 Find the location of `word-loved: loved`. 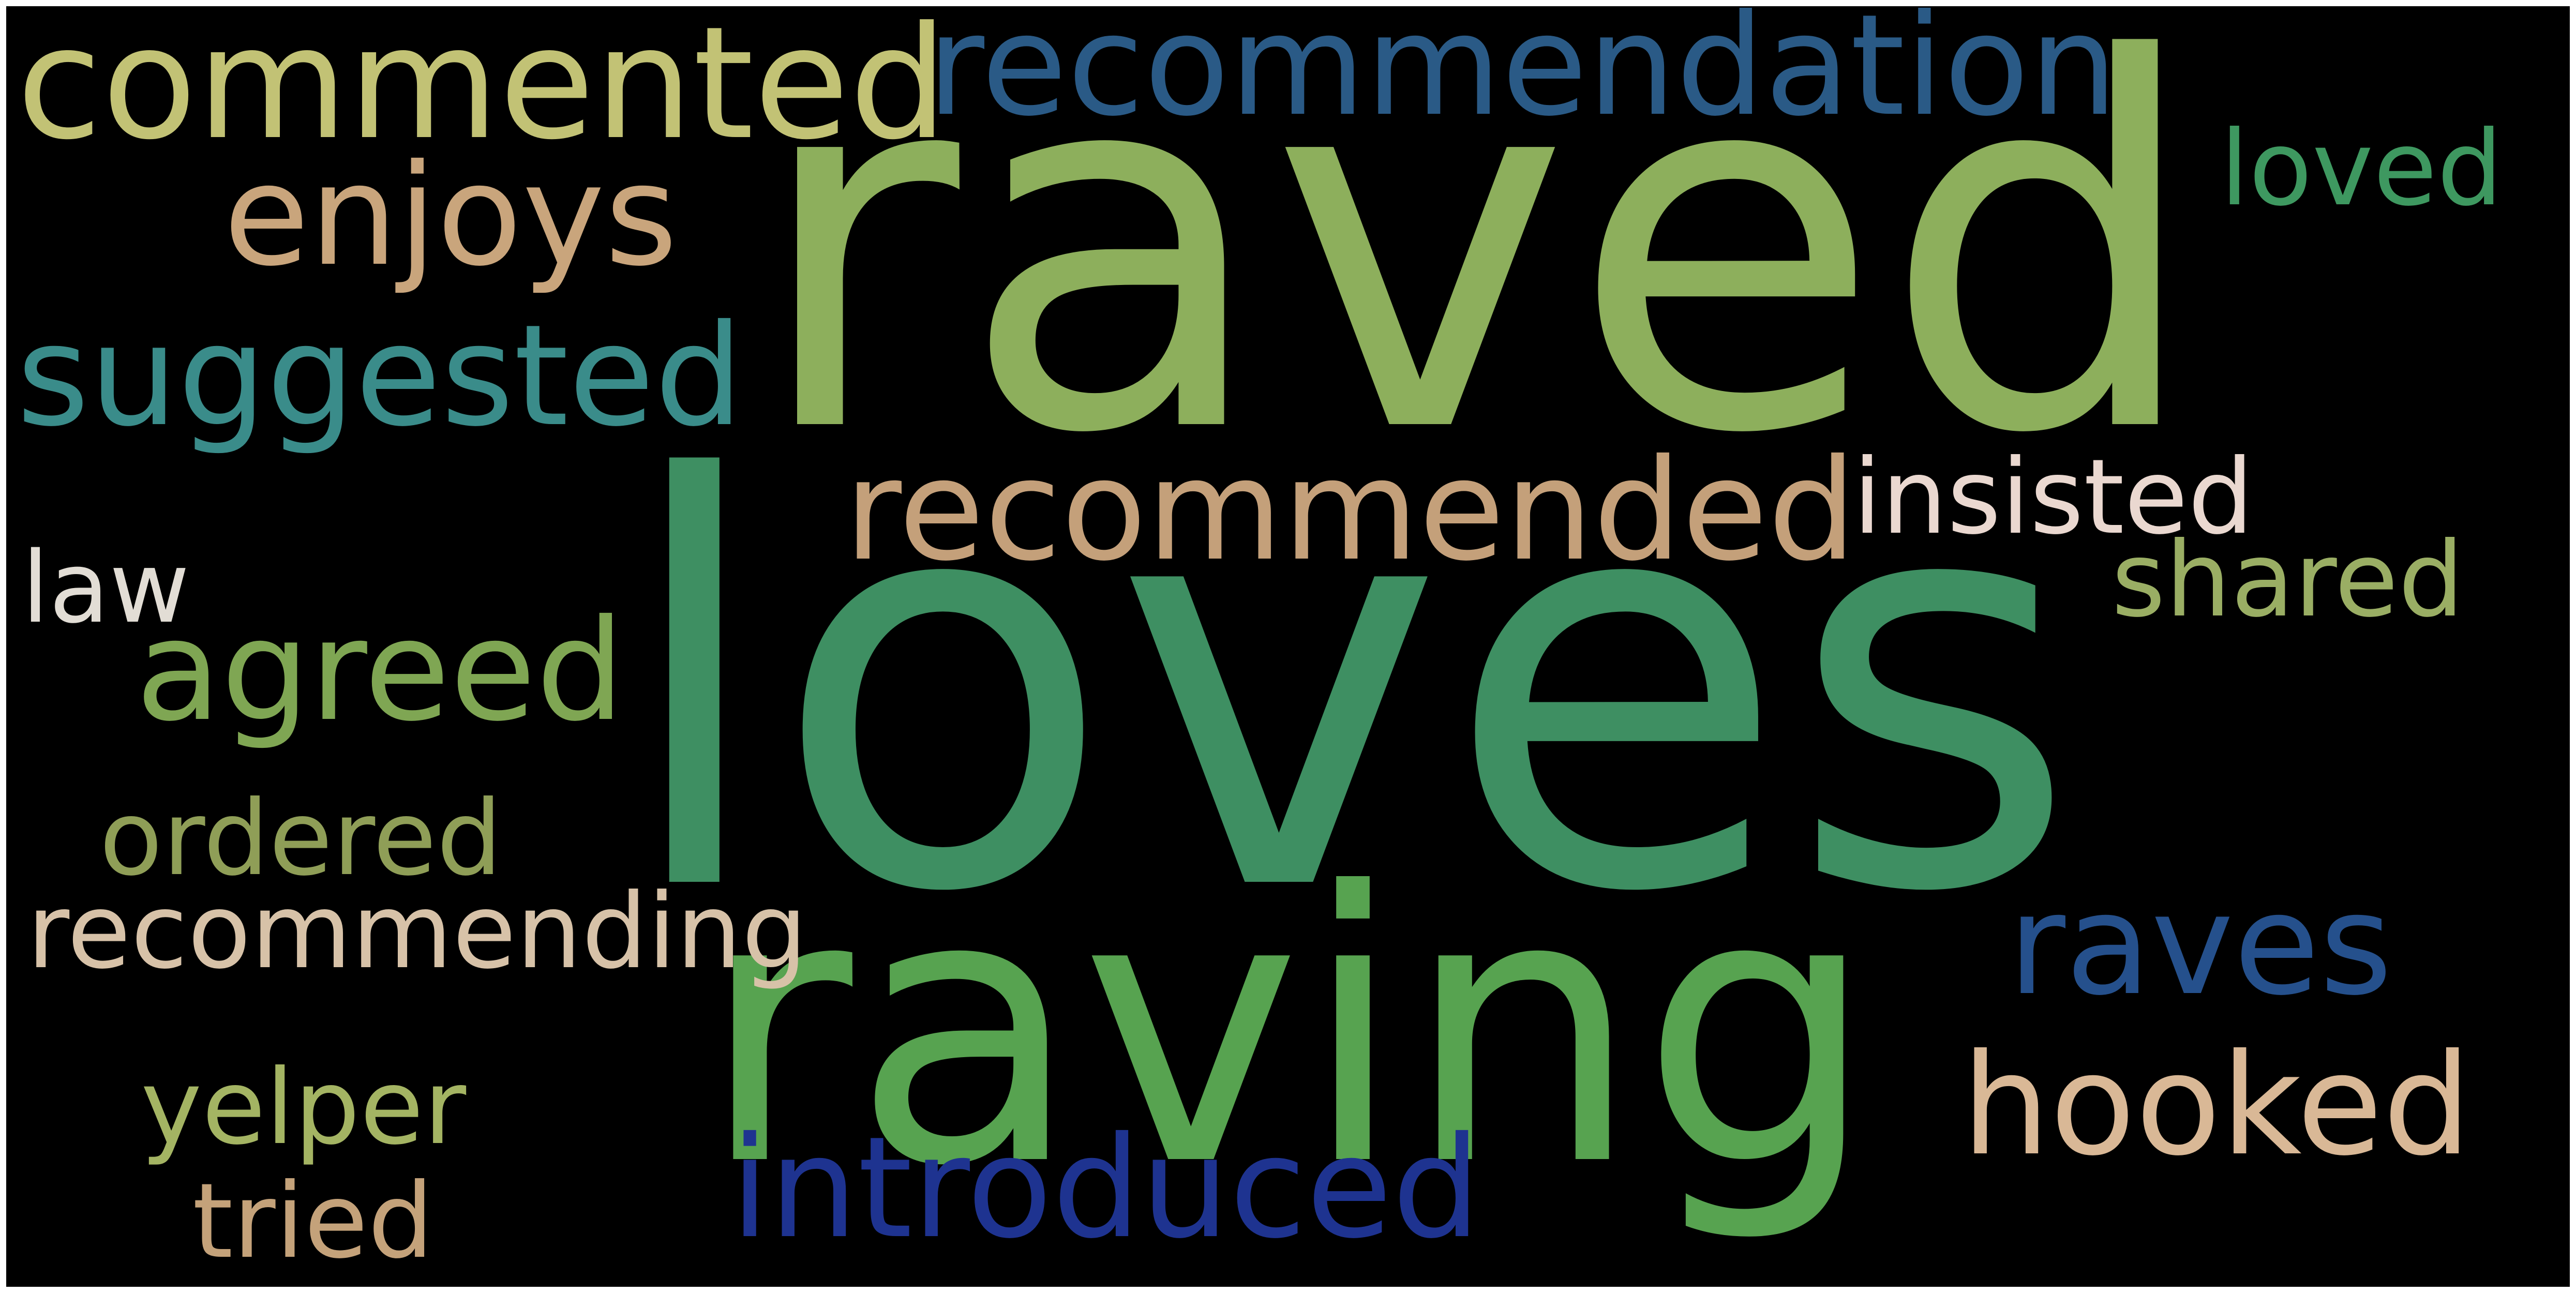

word-loved: loved is located at coordinates (2361, 169).